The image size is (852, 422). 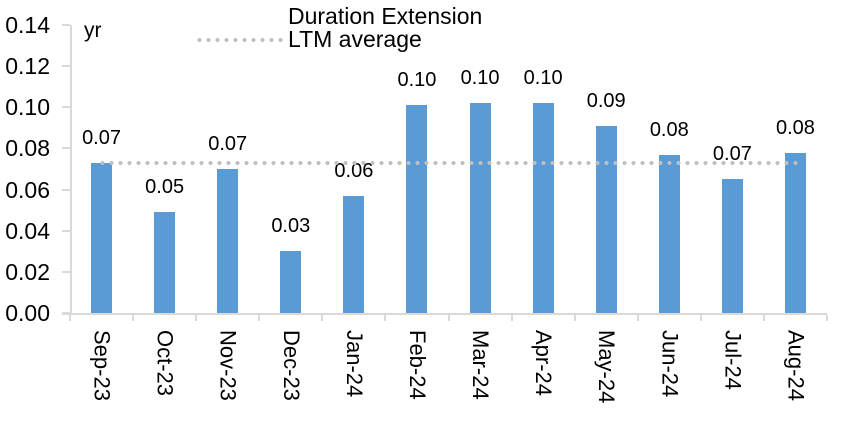 What do you see at coordinates (27, 66) in the screenshot?
I see `y-axis-tick-label: 0.12` at bounding box center [27, 66].